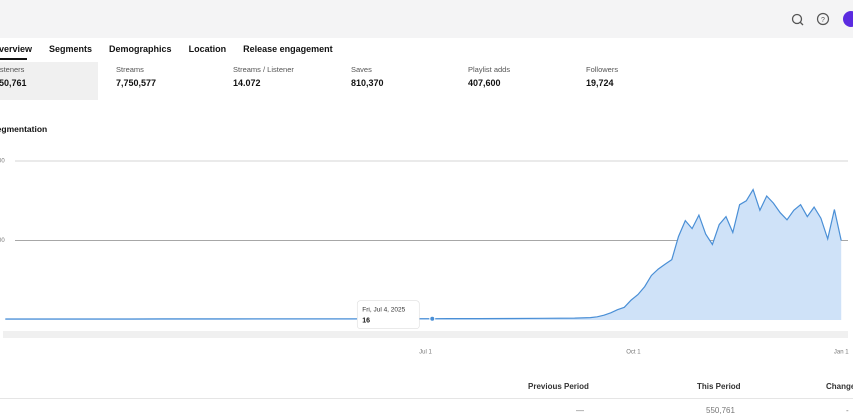  What do you see at coordinates (130, 69) in the screenshot?
I see `stat-label: Streams` at bounding box center [130, 69].